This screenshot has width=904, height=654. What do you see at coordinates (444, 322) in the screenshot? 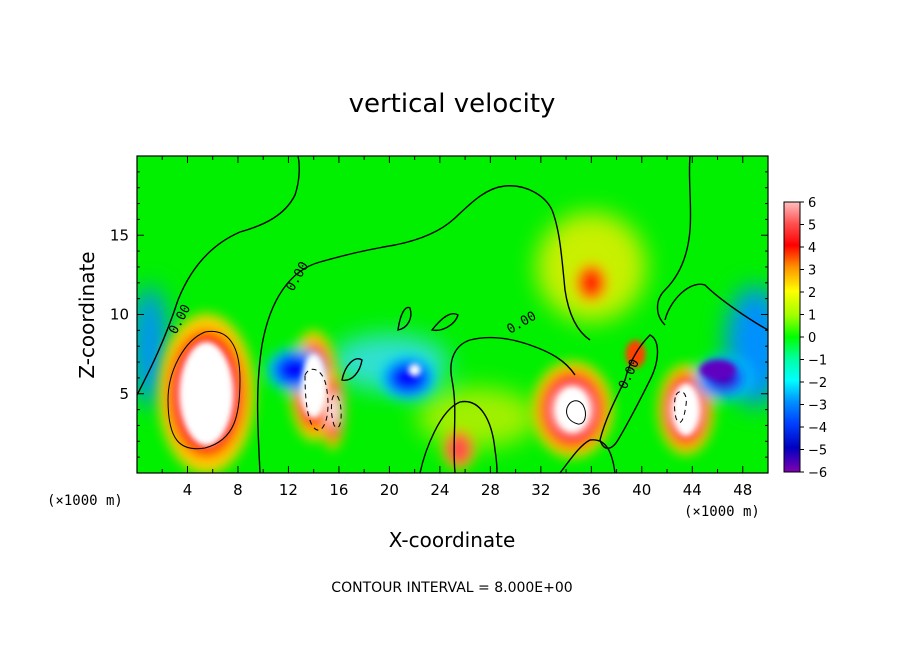
I see `zero-contour-small2` at bounding box center [444, 322].